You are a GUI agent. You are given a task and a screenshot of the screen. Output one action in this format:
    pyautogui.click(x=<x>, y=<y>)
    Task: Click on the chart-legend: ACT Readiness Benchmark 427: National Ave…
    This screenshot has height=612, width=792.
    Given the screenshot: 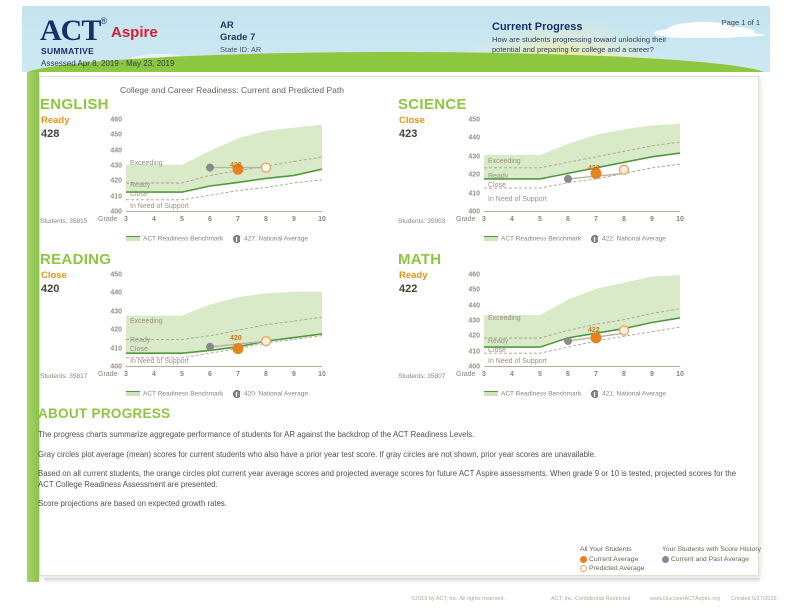 What is the action you would take?
    pyautogui.click(x=241, y=236)
    